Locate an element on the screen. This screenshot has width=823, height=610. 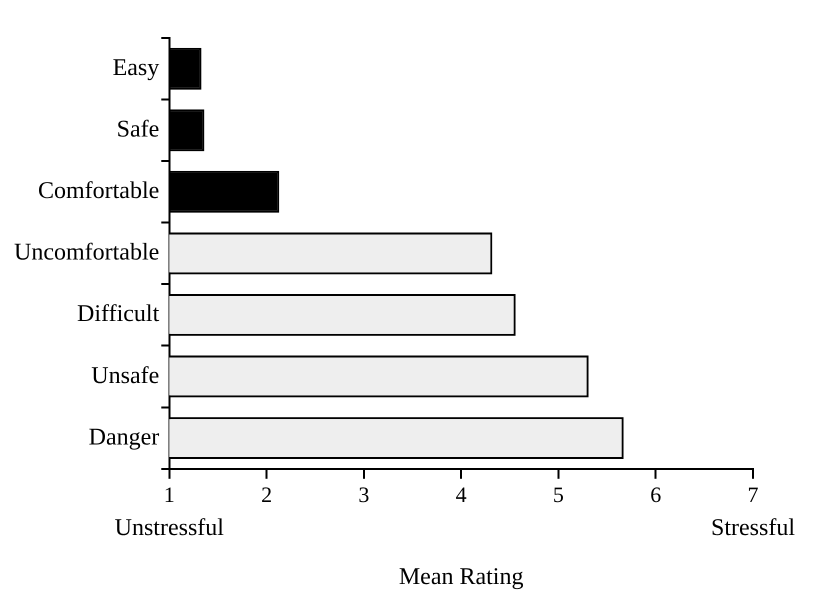
x-tick-label: 1 is located at coordinates (169, 494).